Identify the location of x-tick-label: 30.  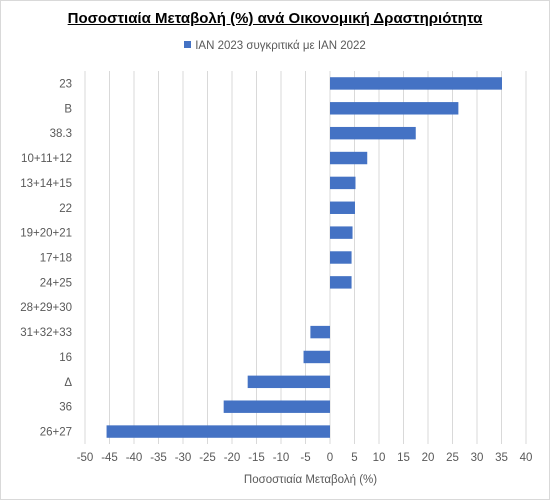
(477, 458).